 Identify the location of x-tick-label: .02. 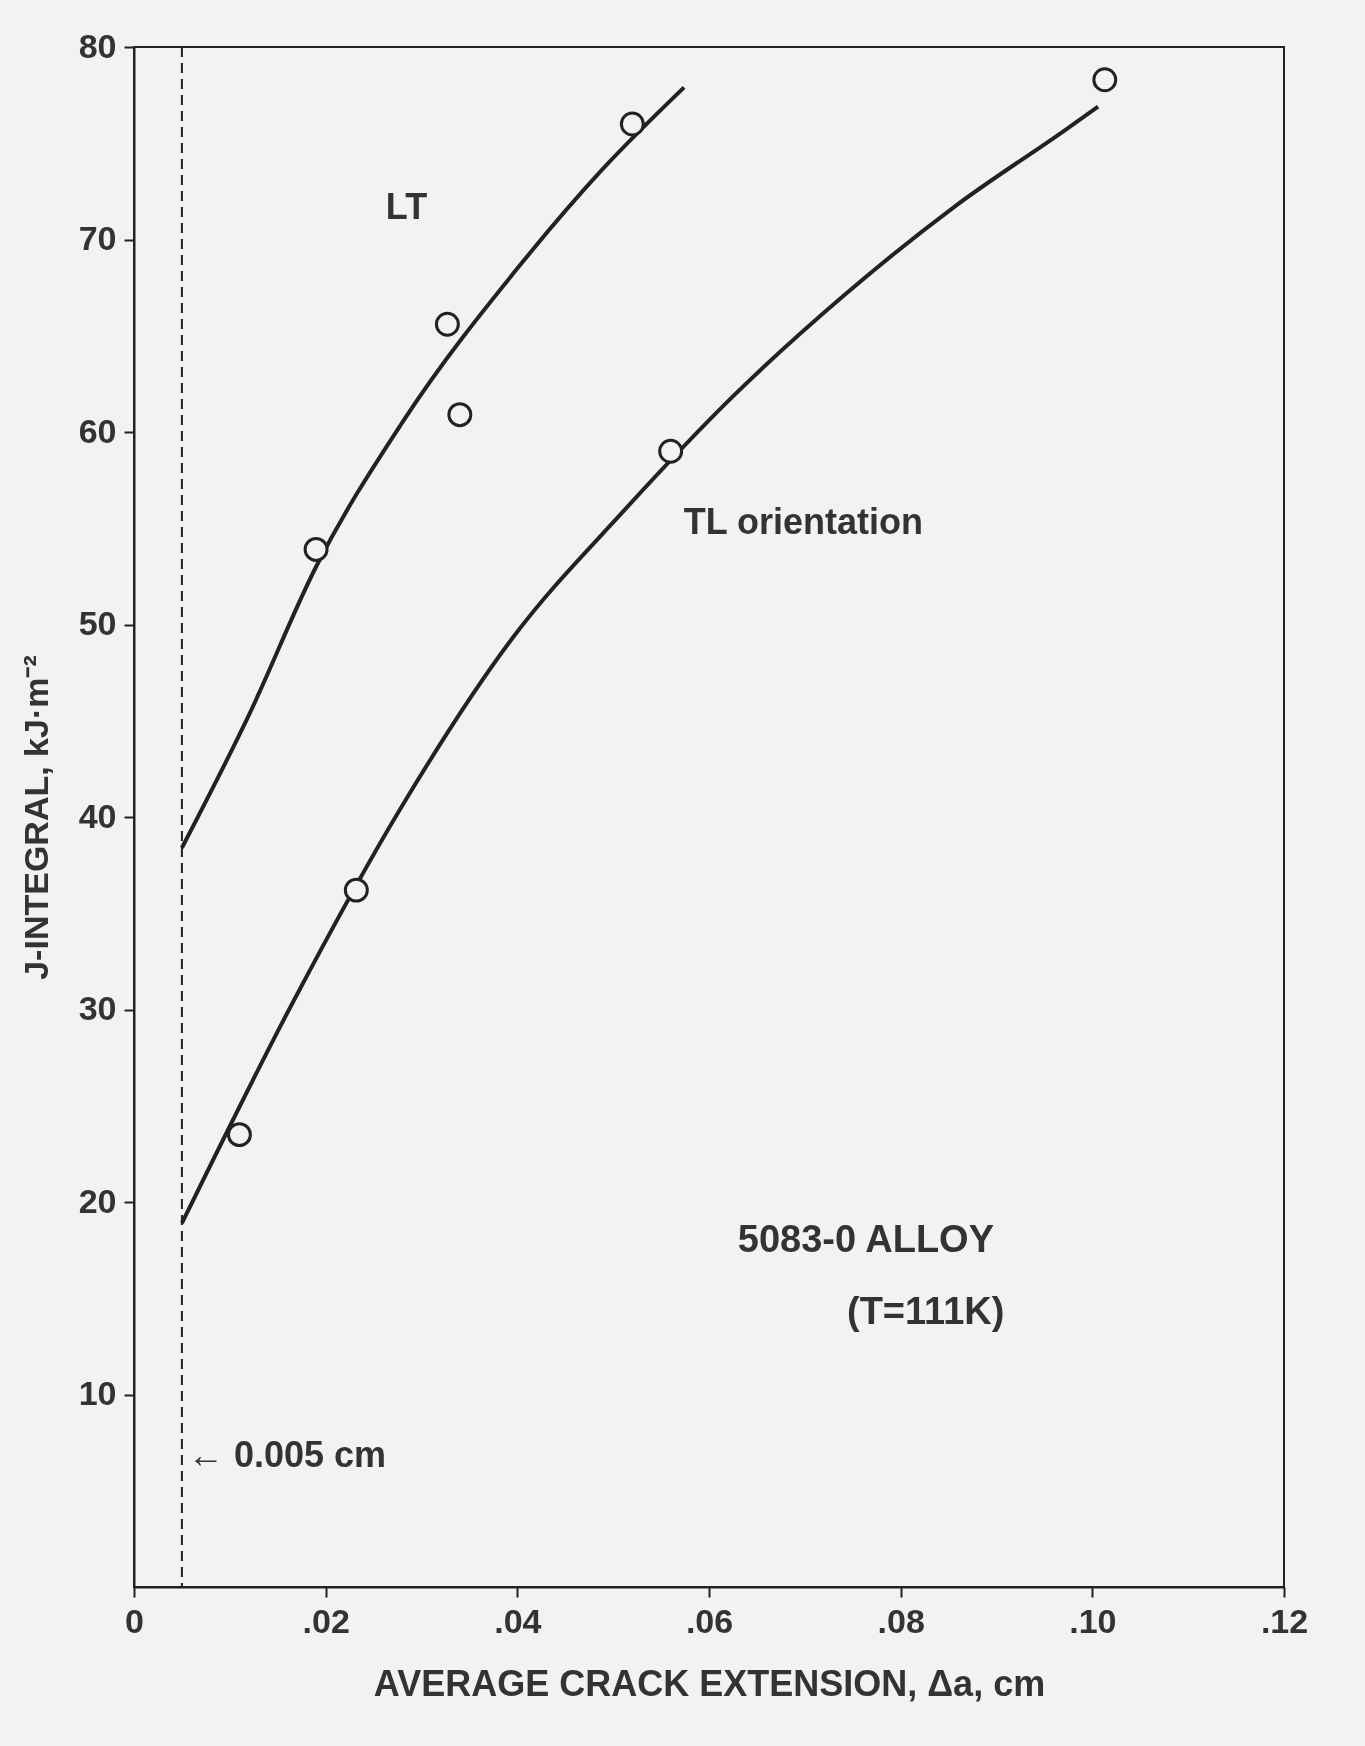
(326, 1620).